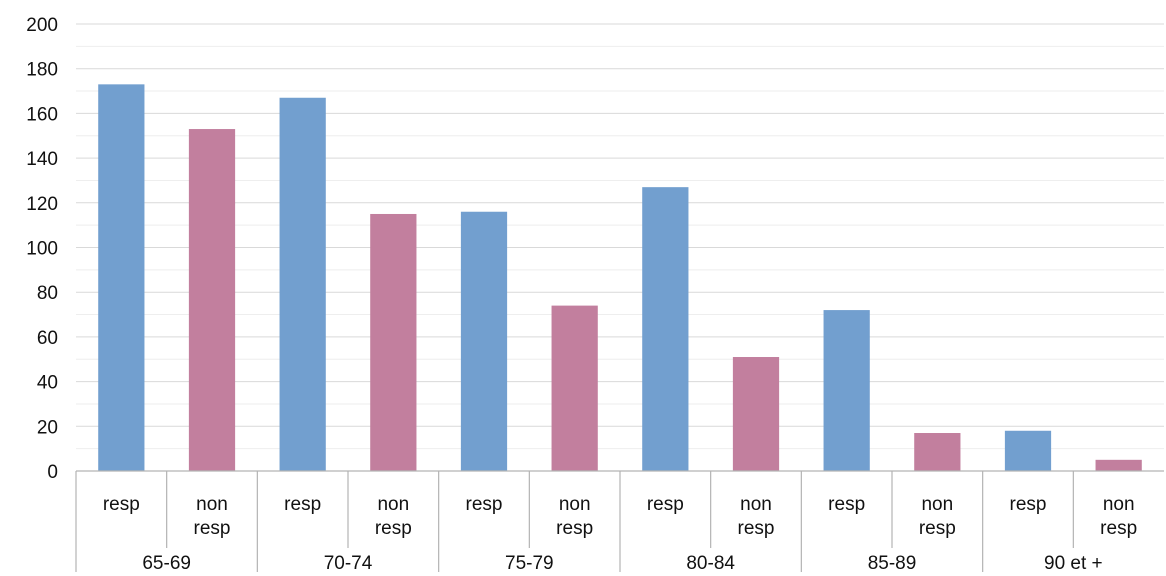 This screenshot has height=576, width=1166. I want to click on y-tick-label: 200, so click(42, 25).